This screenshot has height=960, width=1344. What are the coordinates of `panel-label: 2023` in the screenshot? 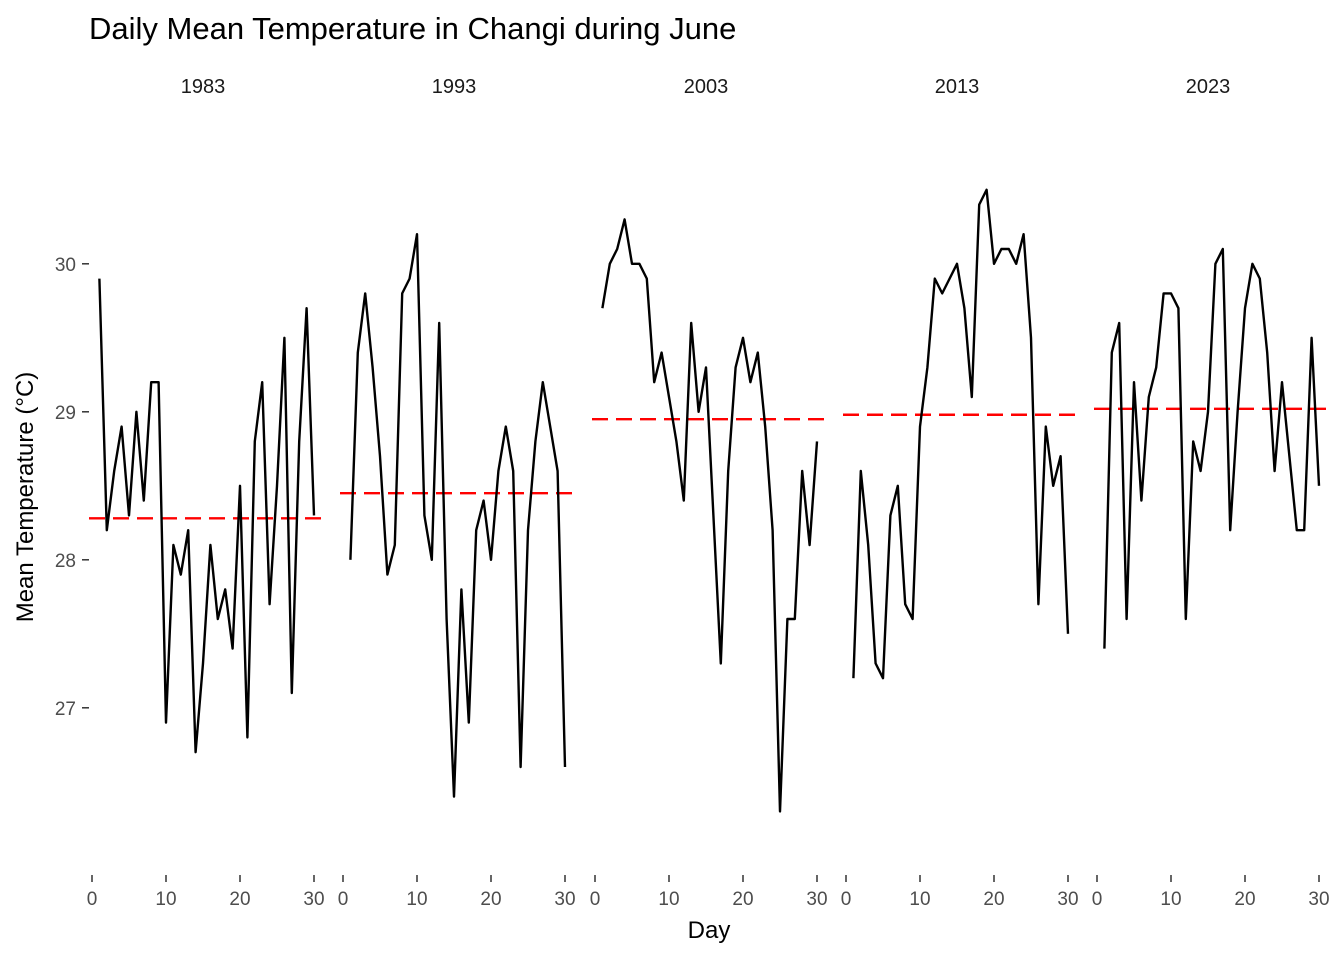 It's located at (1208, 87).